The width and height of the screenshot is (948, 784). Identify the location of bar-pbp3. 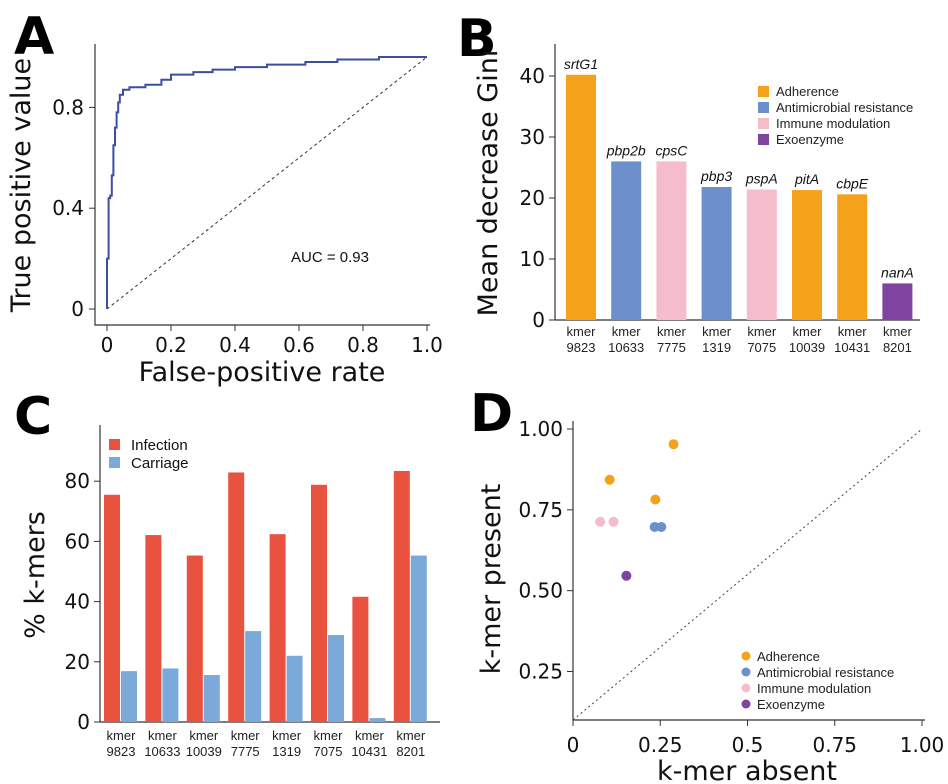
(716, 253).